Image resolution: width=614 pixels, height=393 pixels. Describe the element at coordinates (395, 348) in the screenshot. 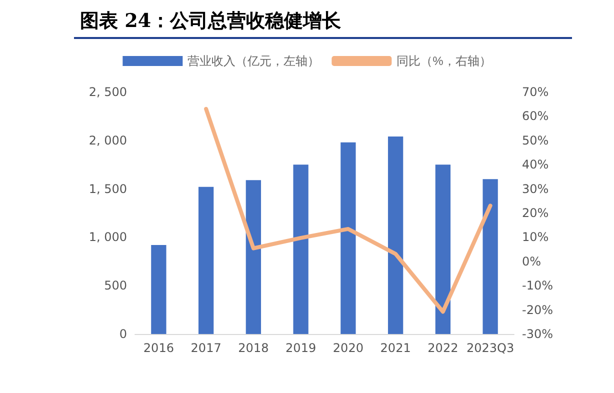

I see `x-tick-label: 2021` at that location.